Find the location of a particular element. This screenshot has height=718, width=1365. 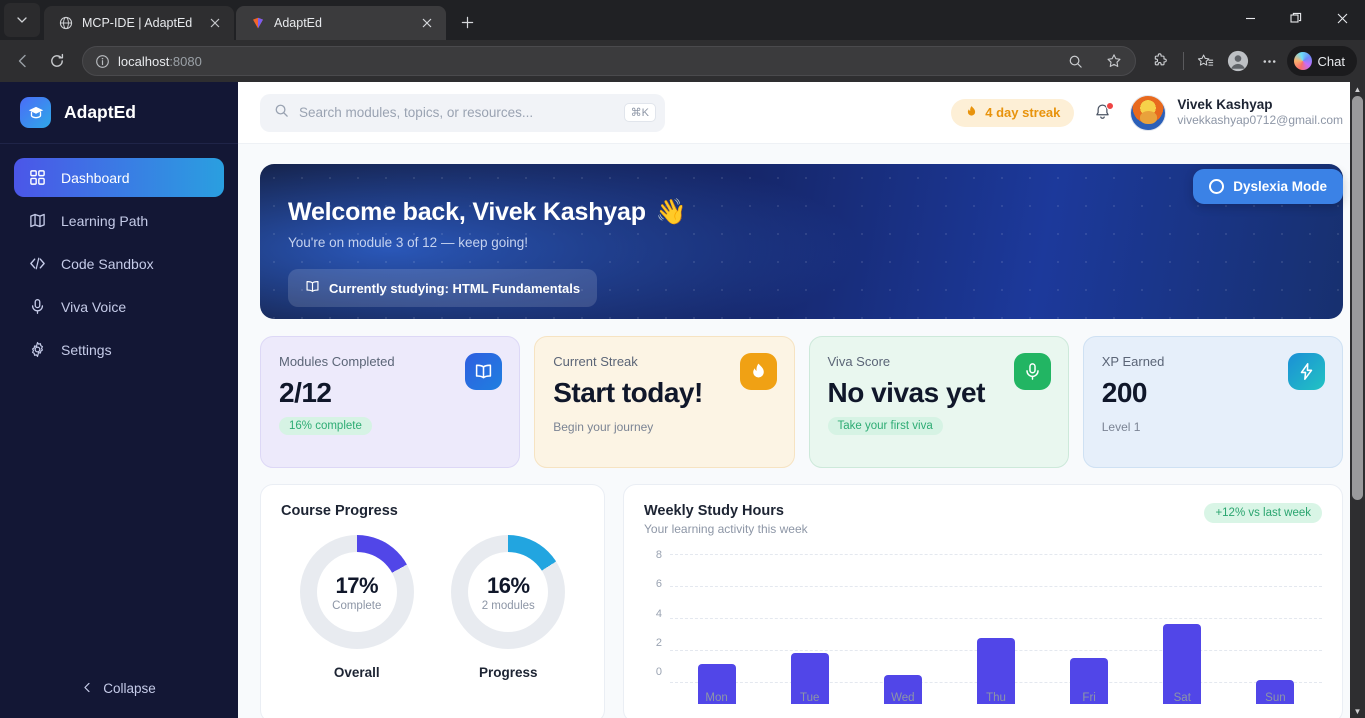

sidebar-item-viva-voice: Viva Voice is located at coordinates (119, 306).